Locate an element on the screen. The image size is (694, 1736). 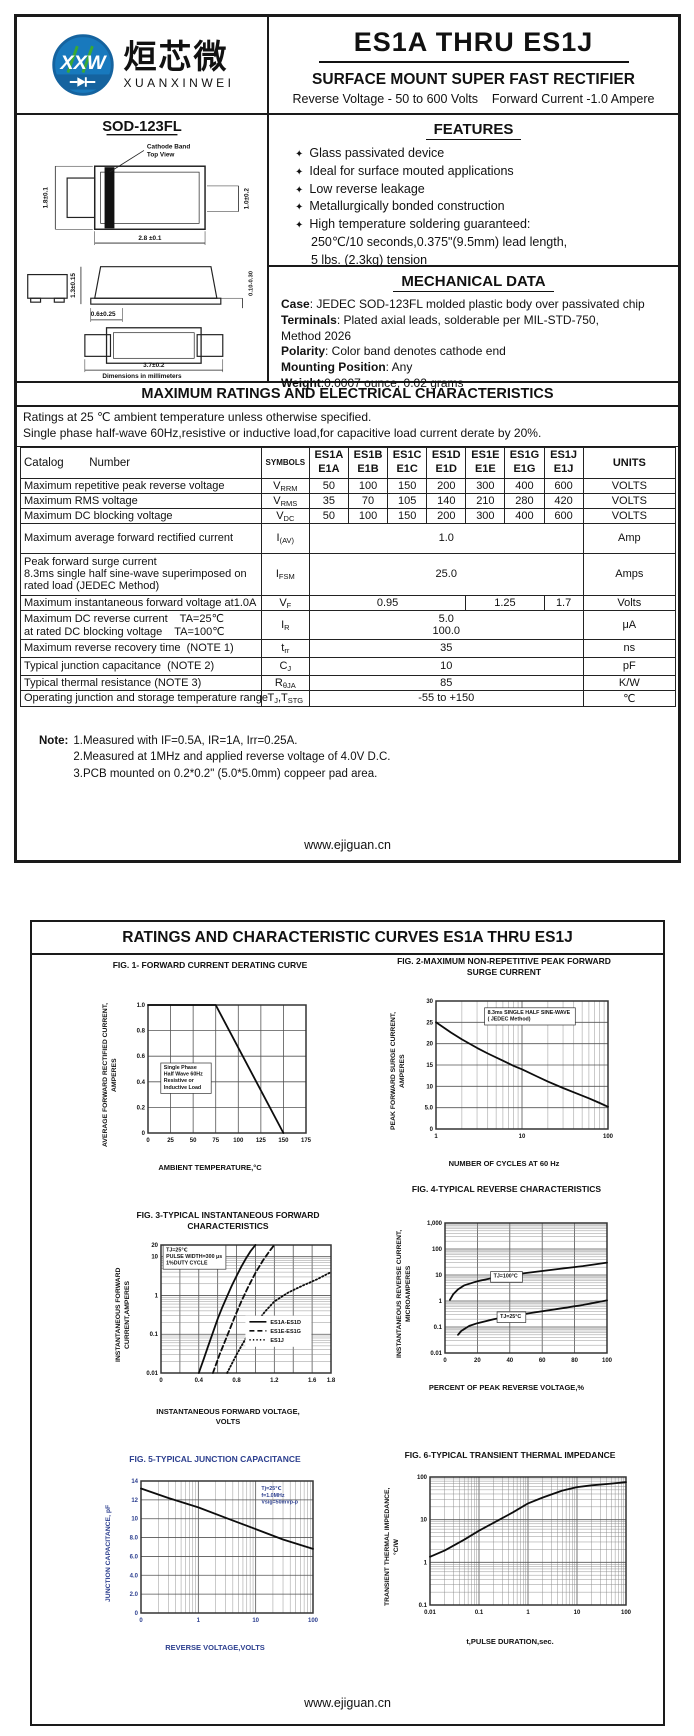
symbol-cell: CJ is located at coordinates (285, 666).